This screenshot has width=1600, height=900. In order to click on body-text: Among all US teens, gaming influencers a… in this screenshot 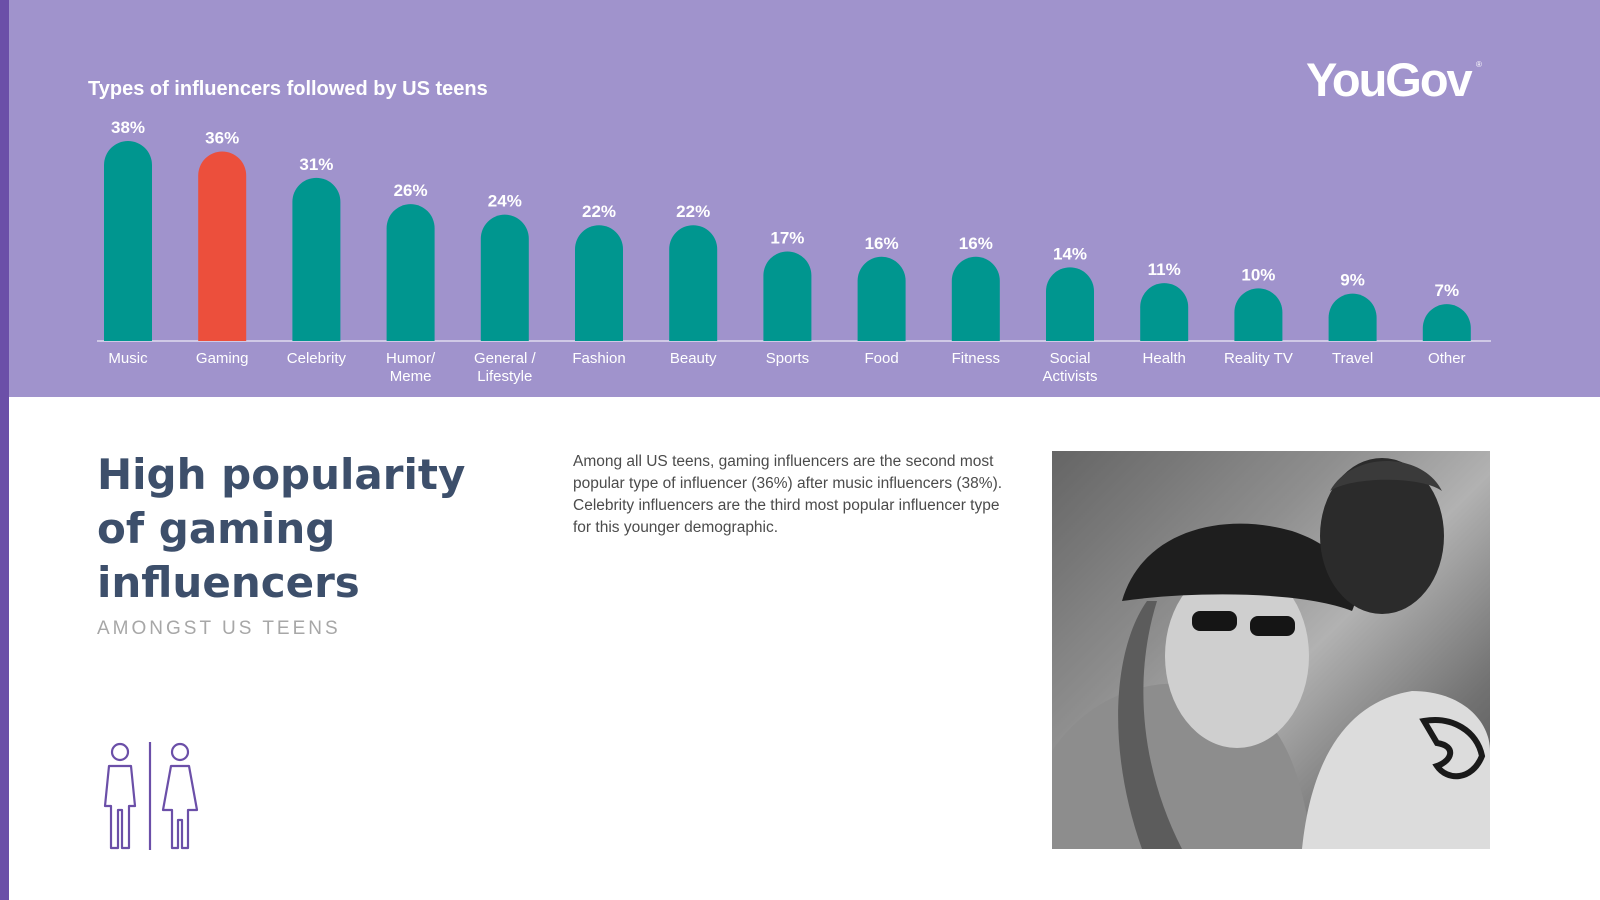, I will do `click(788, 494)`.